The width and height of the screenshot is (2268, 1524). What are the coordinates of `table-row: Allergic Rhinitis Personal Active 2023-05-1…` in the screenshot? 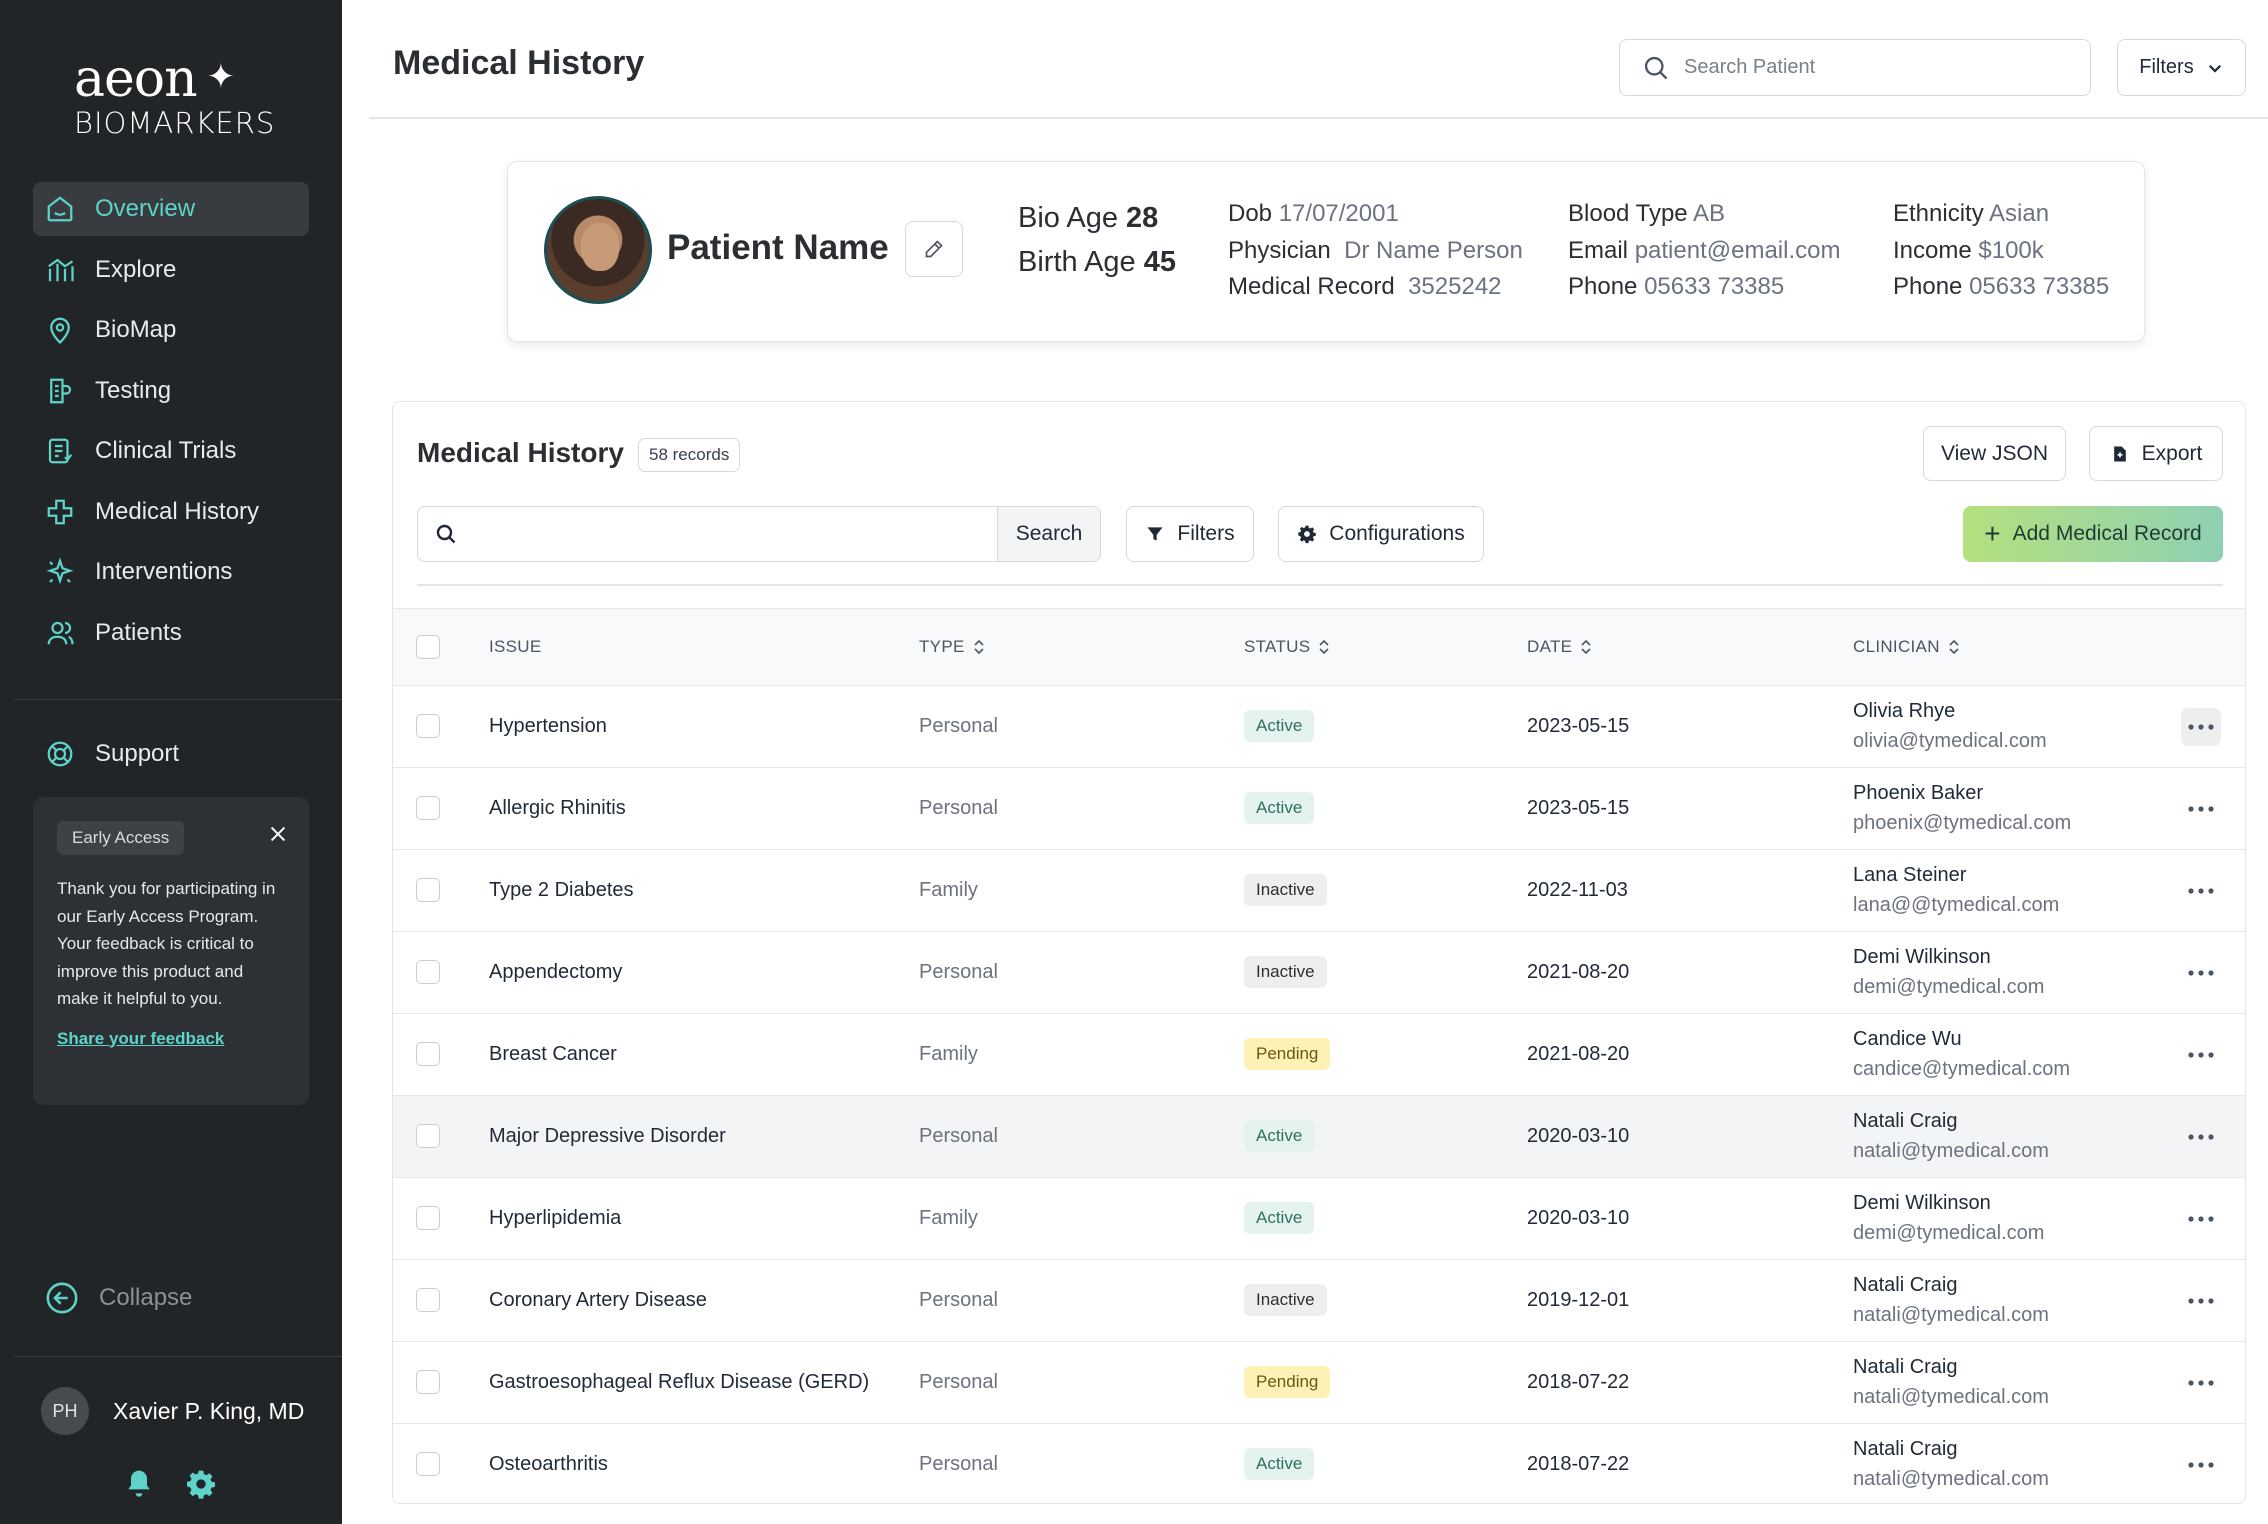 It's located at (1319, 809).